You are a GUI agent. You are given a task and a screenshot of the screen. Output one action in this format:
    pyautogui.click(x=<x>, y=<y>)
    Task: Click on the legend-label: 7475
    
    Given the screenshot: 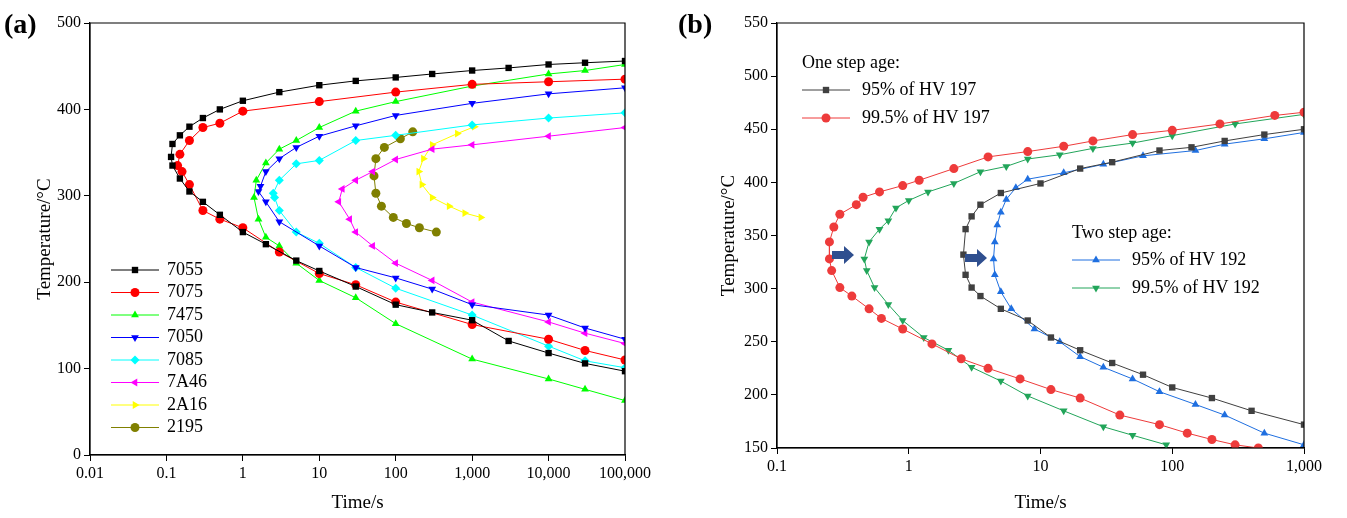 What is the action you would take?
    pyautogui.click(x=185, y=313)
    